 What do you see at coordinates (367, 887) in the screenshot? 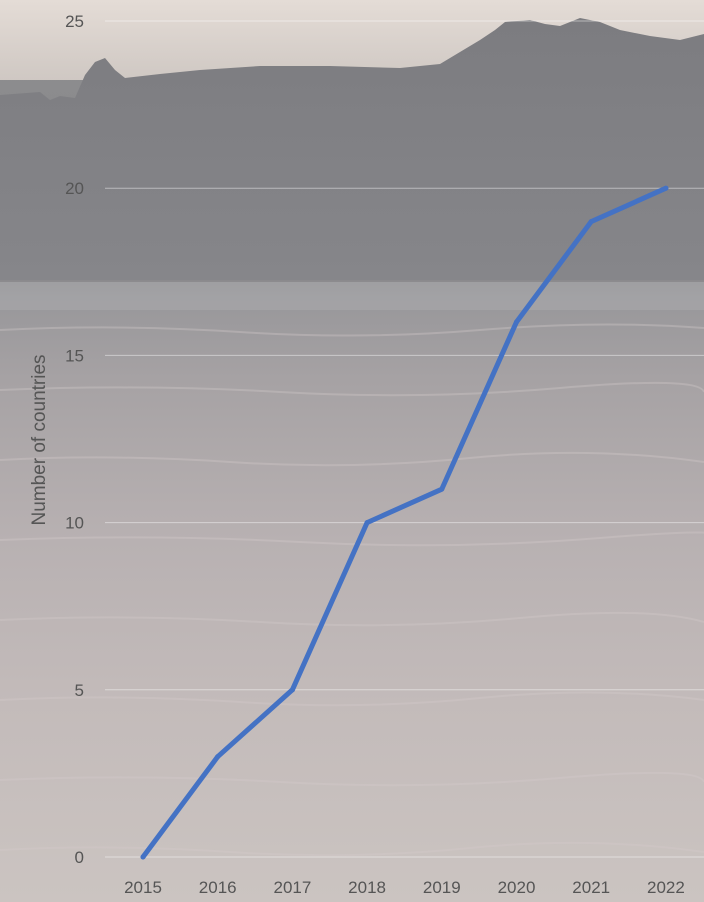
I see `x-tick-label: 2018` at bounding box center [367, 887].